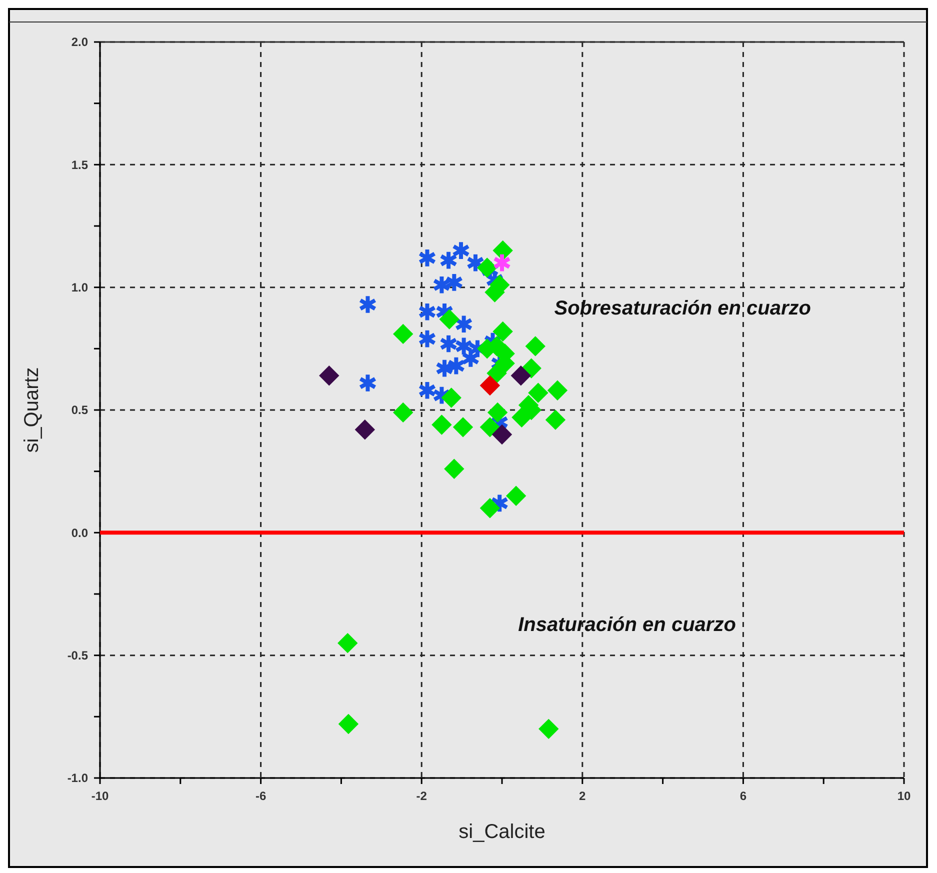 The height and width of the screenshot is (873, 937). I want to click on y-axis-title: si_Quartz, so click(32, 410).